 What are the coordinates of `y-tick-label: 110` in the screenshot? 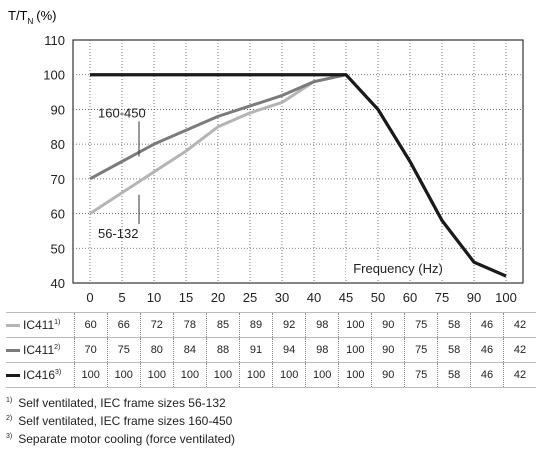 It's located at (54, 40).